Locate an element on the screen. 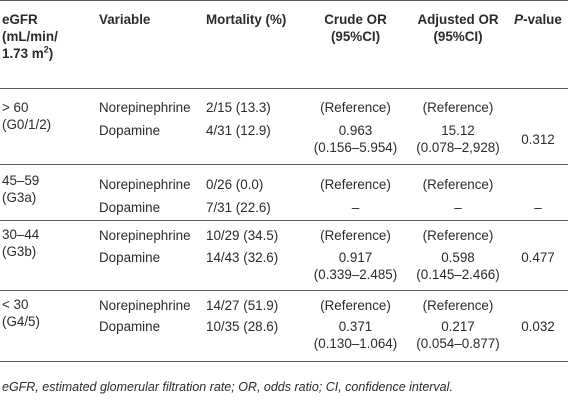 This screenshot has height=401, width=568. group-egfr-label: < 30 (G4/5) is located at coordinates (21, 313).